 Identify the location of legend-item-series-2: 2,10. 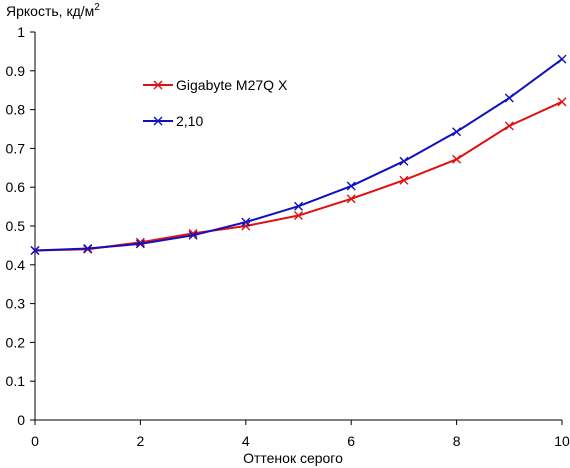
(173, 121).